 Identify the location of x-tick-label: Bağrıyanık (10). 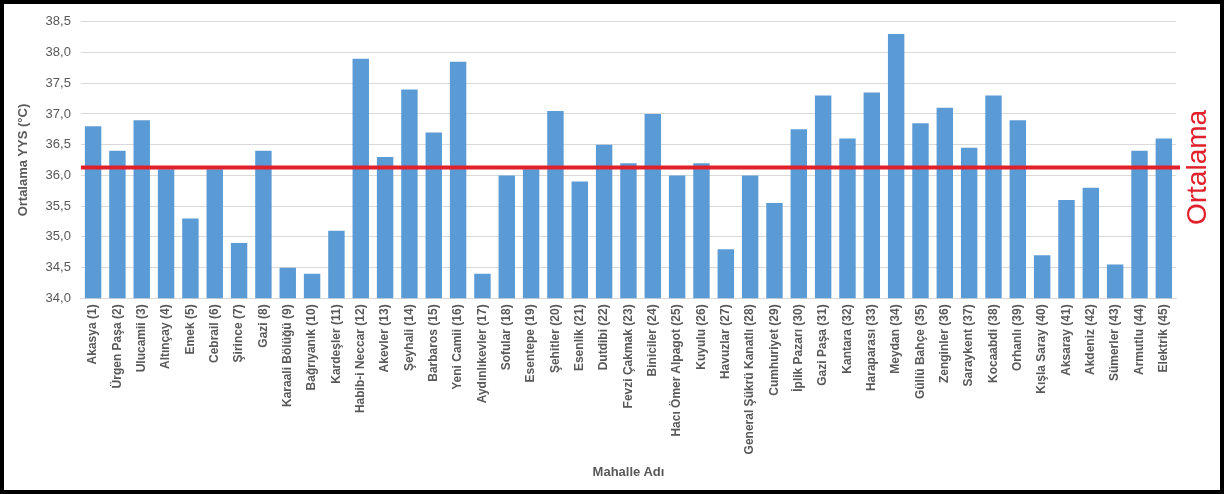
(311, 347).